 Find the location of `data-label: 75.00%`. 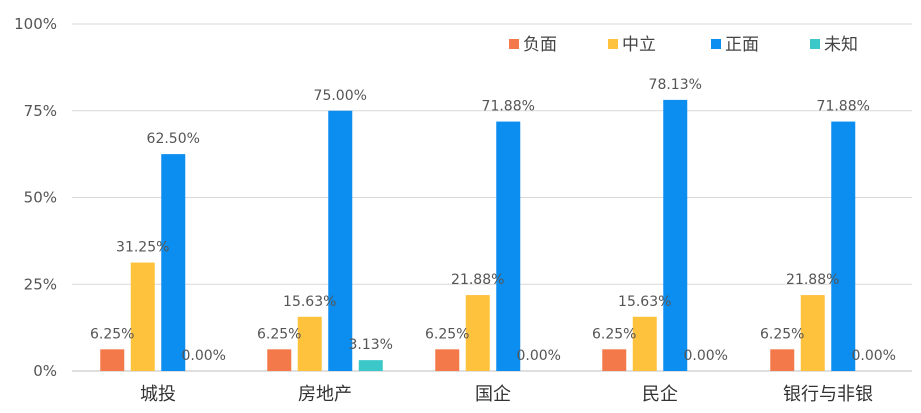

data-label: 75.00% is located at coordinates (340, 96).